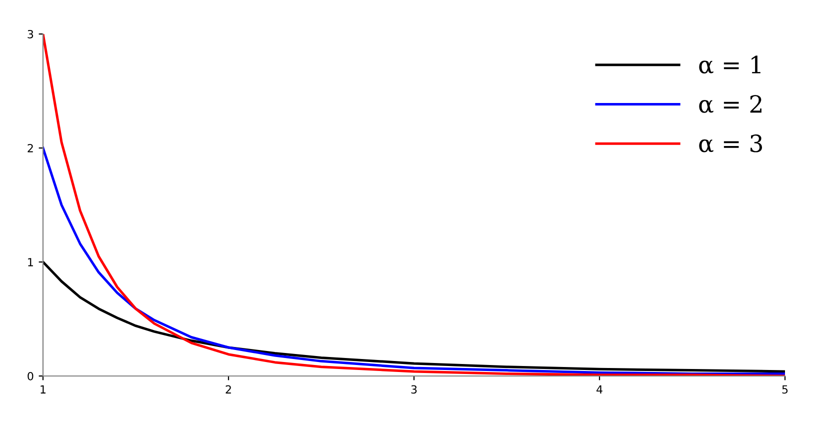 This screenshot has height=438, width=826. Describe the element at coordinates (228, 389) in the screenshot. I see `x-tick-label: 2` at that location.